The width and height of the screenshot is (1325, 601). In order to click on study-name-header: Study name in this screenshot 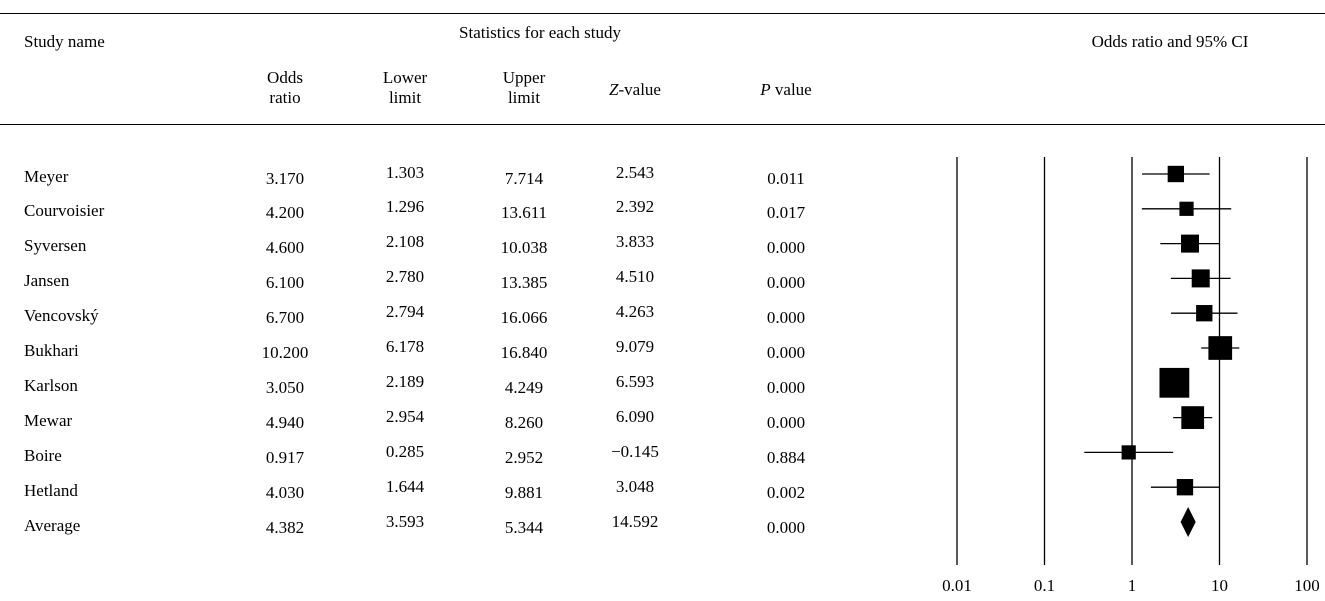, I will do `click(64, 42)`.